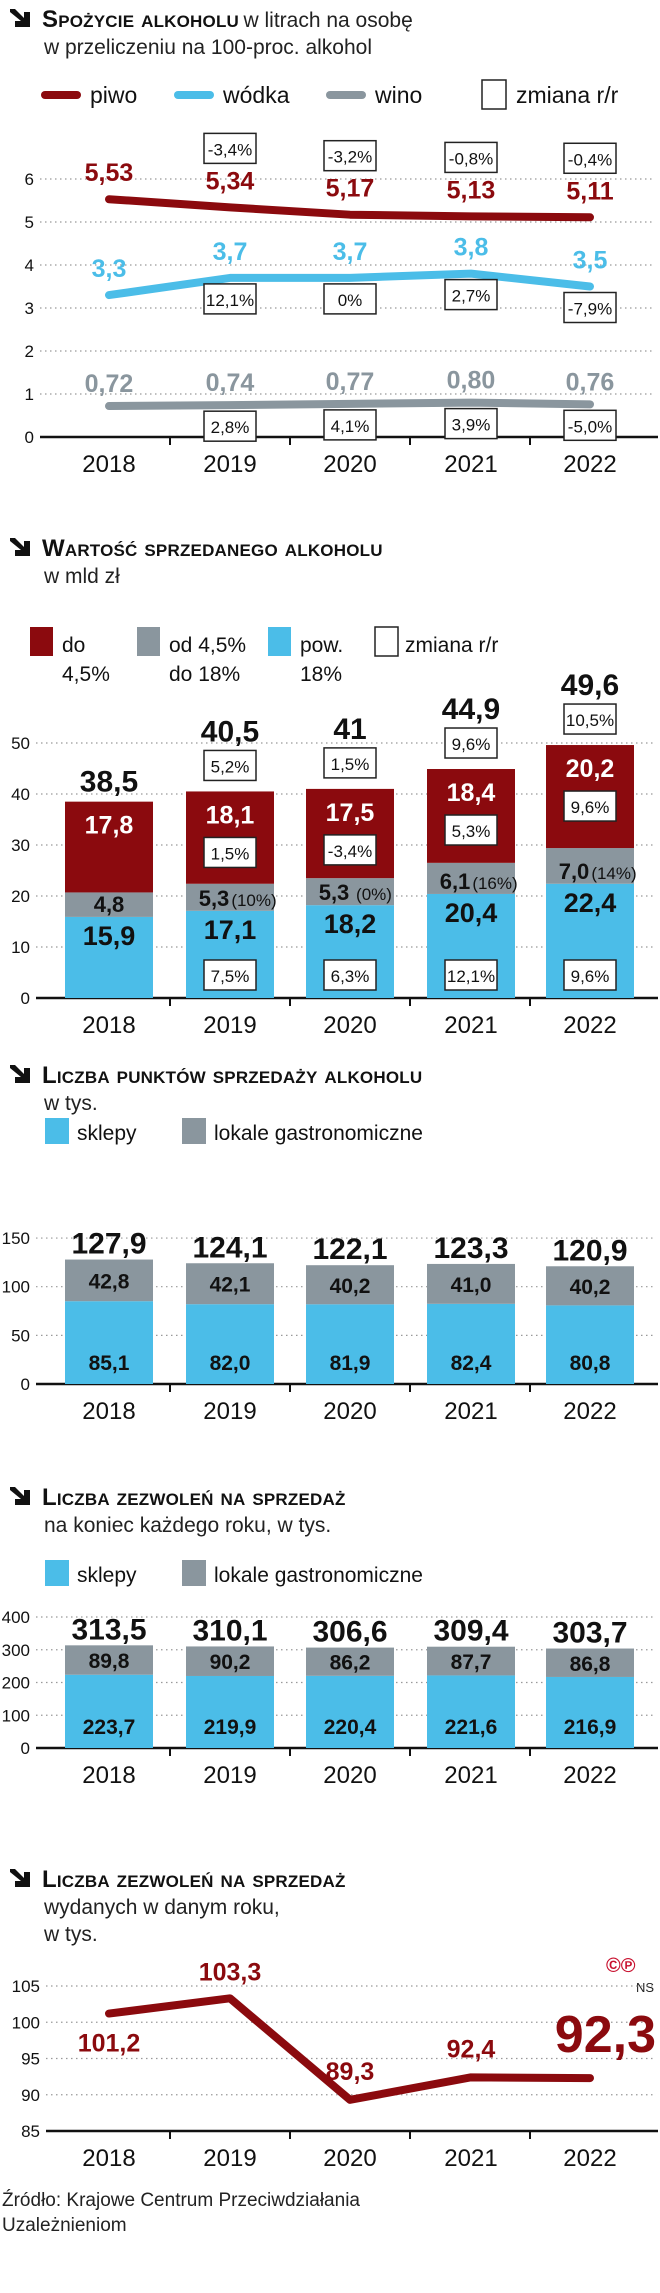 The image size is (660, 2293). I want to click on data-label: 80,8, so click(590, 1363).